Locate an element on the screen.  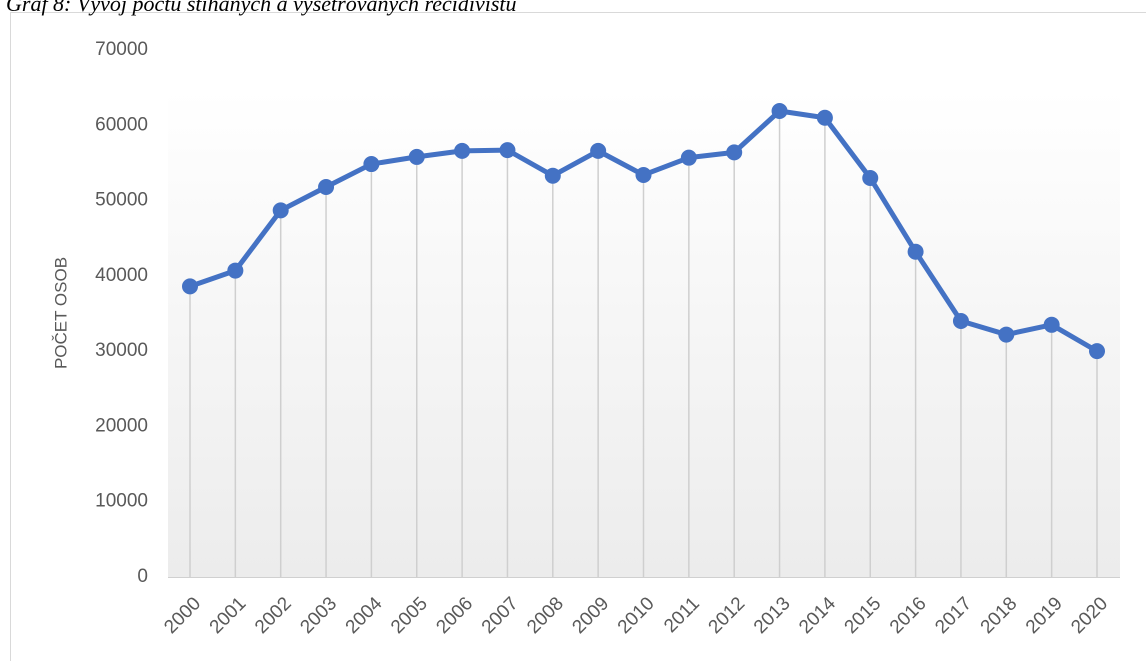
y-tick-label: 0 is located at coordinates (142, 576).